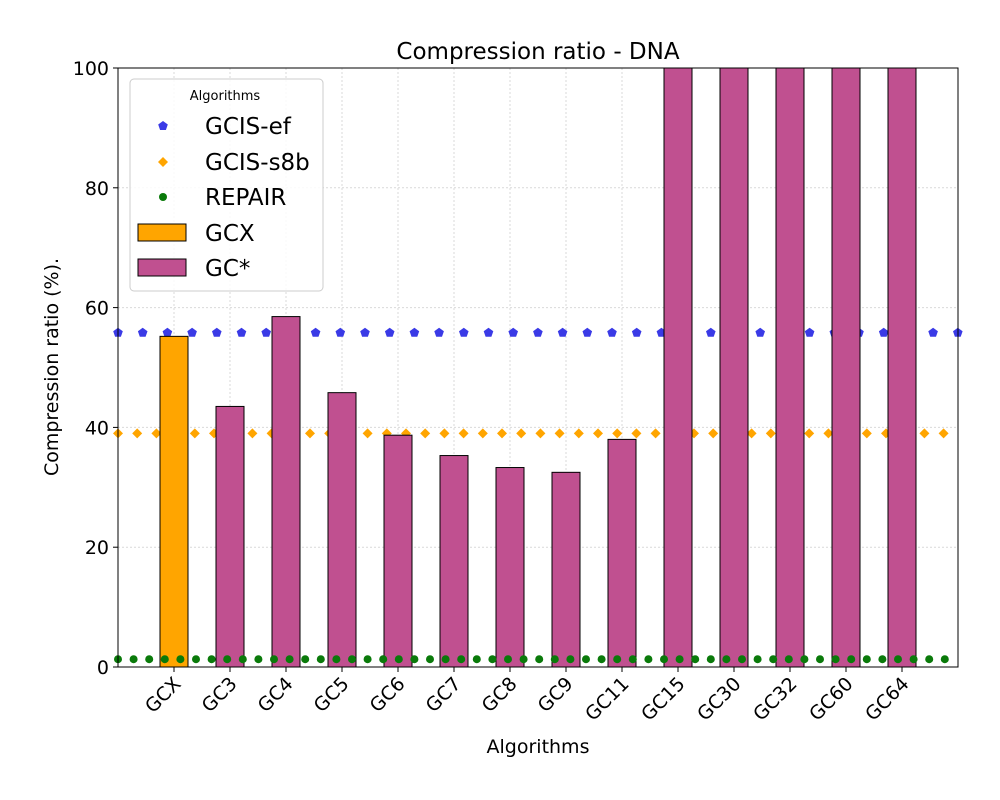 This screenshot has width=1000, height=800. I want to click on bar-gc-star-gc11, so click(622, 553).